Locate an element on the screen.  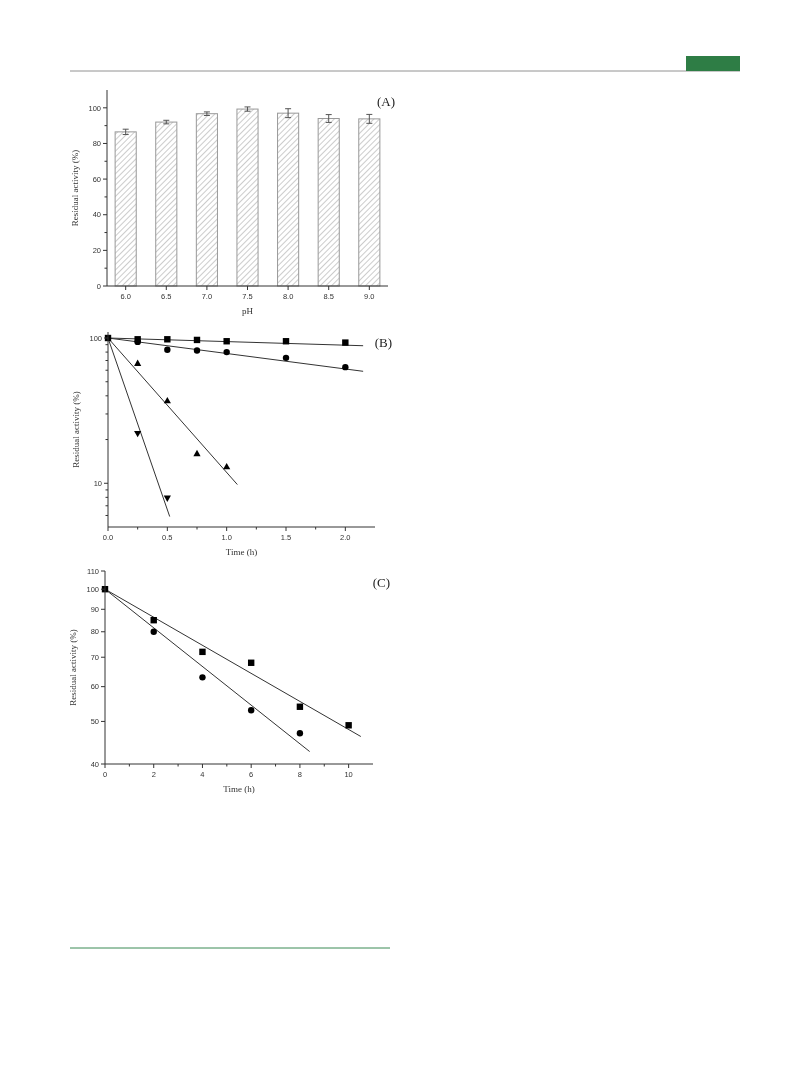
annotation: (A) is located at coordinates (385, 101).